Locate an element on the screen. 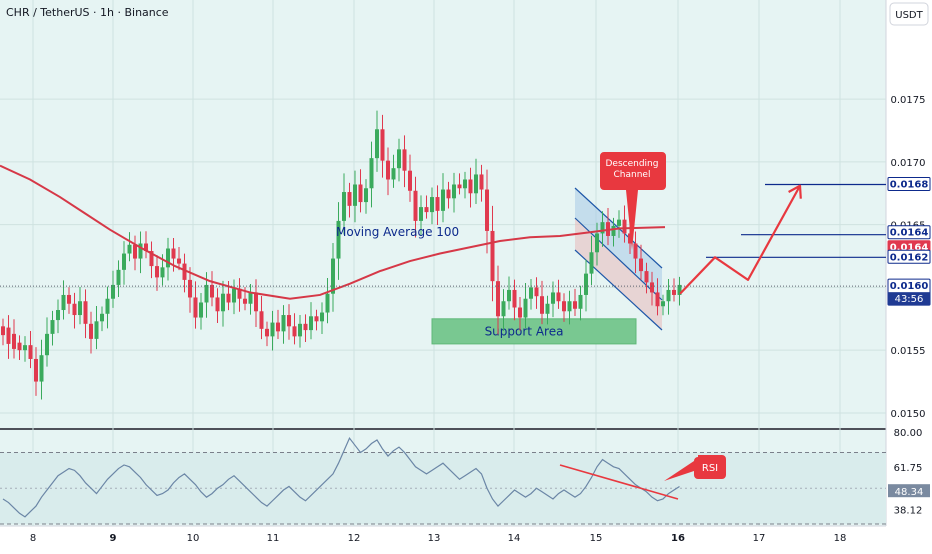 This screenshot has width=932, height=554. support-area: Support Area is located at coordinates (534, 331).